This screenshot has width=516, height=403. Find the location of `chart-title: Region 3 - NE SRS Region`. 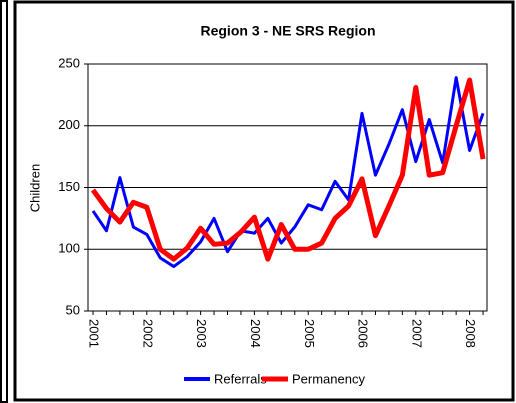

chart-title: Region 3 - NE SRS Region is located at coordinates (287, 31).